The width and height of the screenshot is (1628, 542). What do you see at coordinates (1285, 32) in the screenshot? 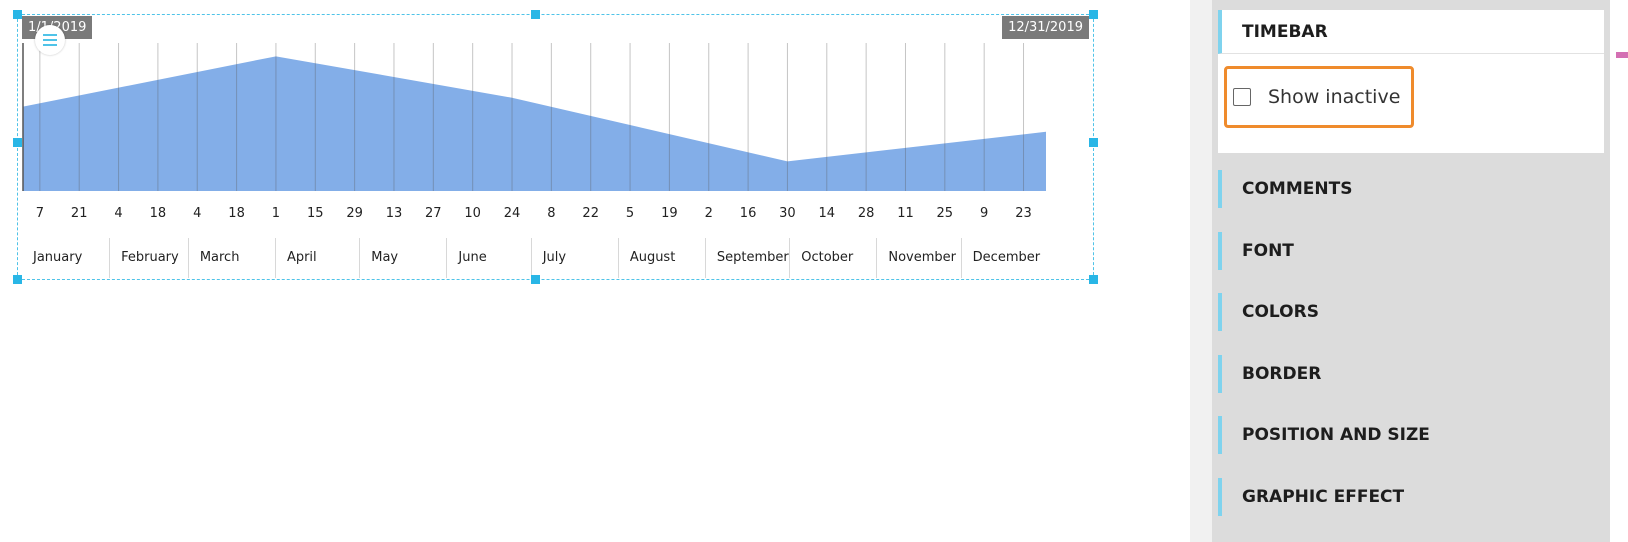
I see `timebar-section-title: TIMEBAR` at bounding box center [1285, 32].